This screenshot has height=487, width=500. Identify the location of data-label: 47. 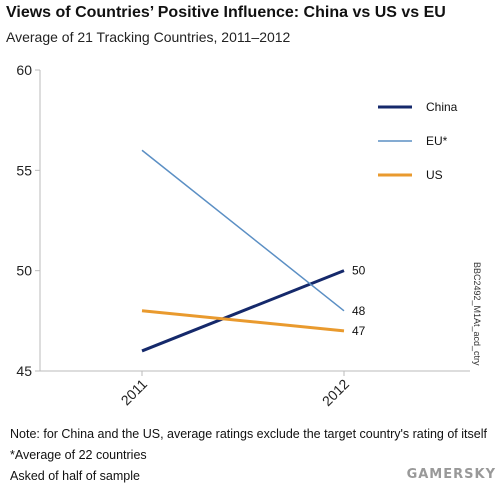
(359, 331).